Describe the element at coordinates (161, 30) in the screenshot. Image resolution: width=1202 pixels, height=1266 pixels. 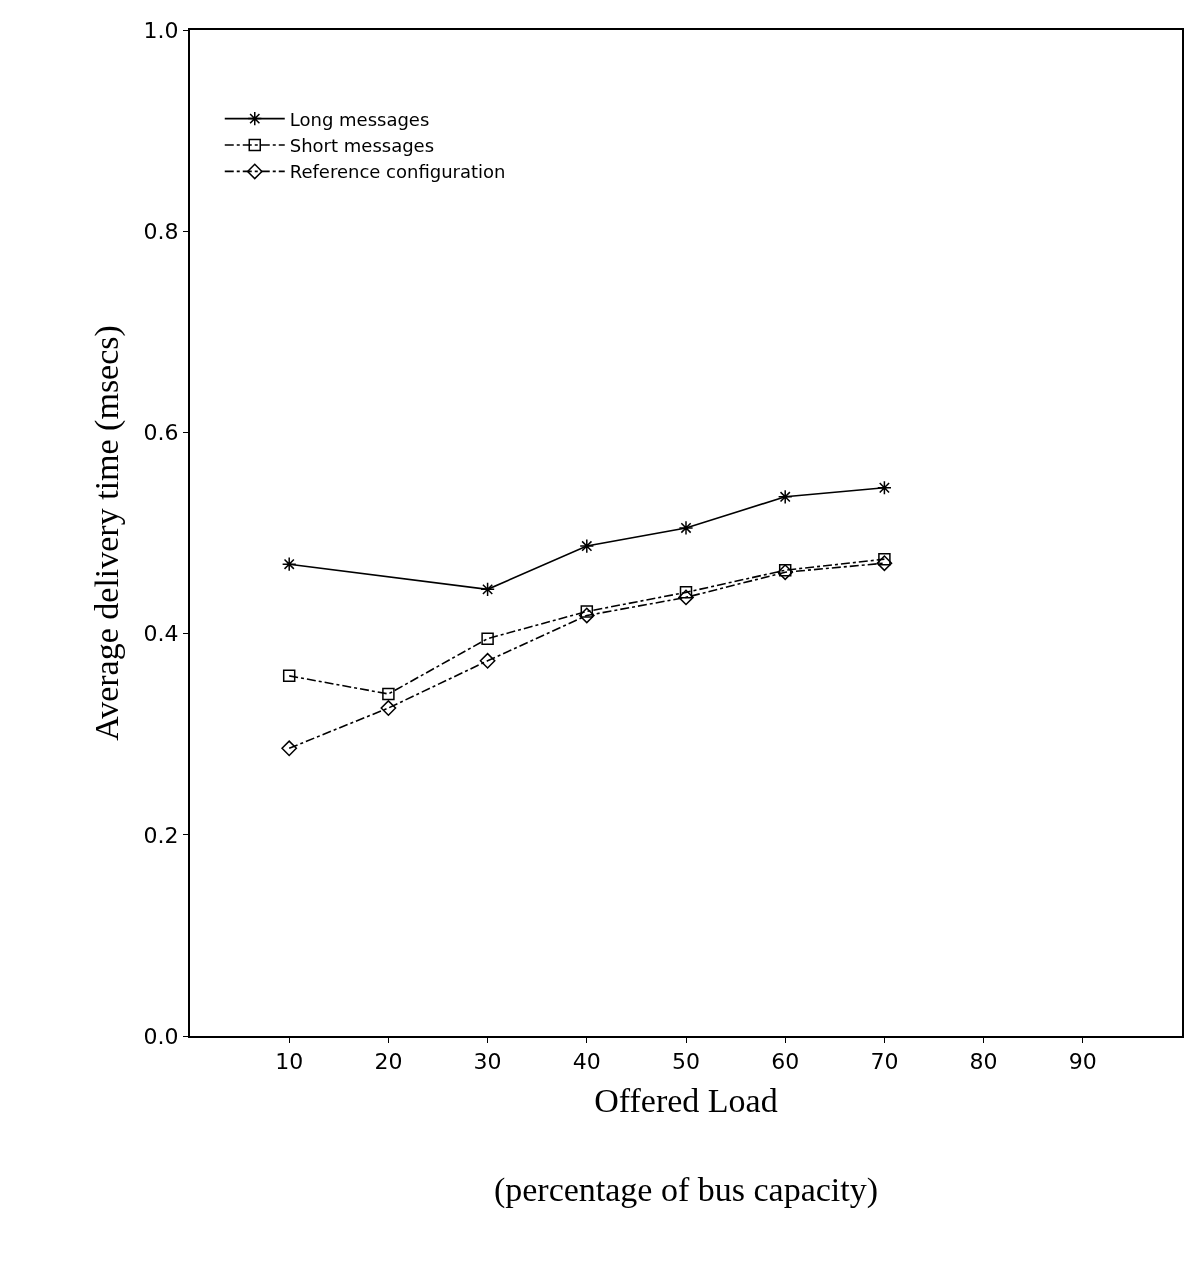
I see `y-tick-label: 1.0` at that location.